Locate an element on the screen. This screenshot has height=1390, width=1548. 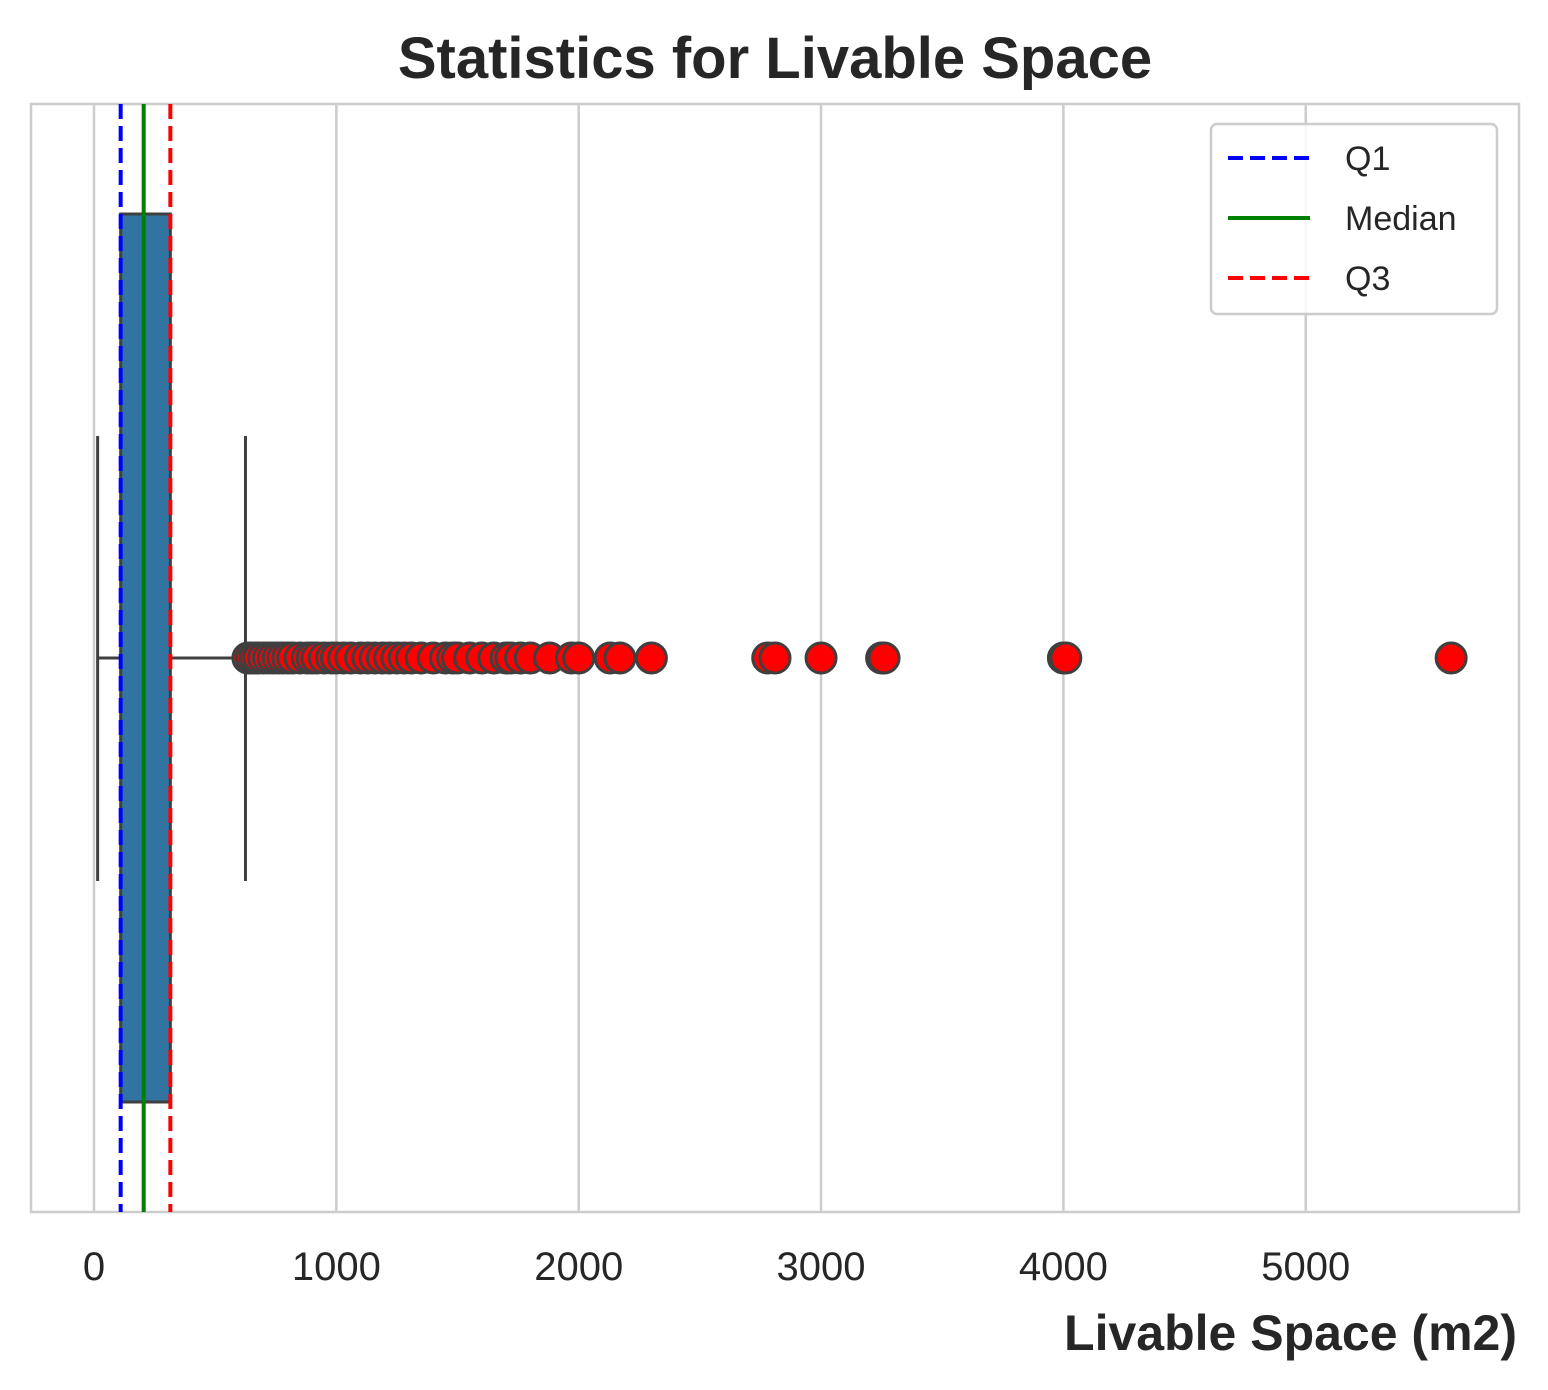
legend-label-q1: Q1 is located at coordinates (1367, 159).